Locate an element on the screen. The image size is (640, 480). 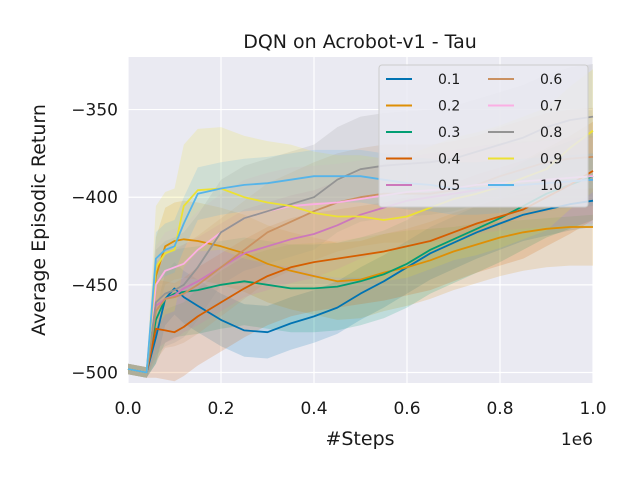
y-tick-label: −350 is located at coordinates (94, 111).